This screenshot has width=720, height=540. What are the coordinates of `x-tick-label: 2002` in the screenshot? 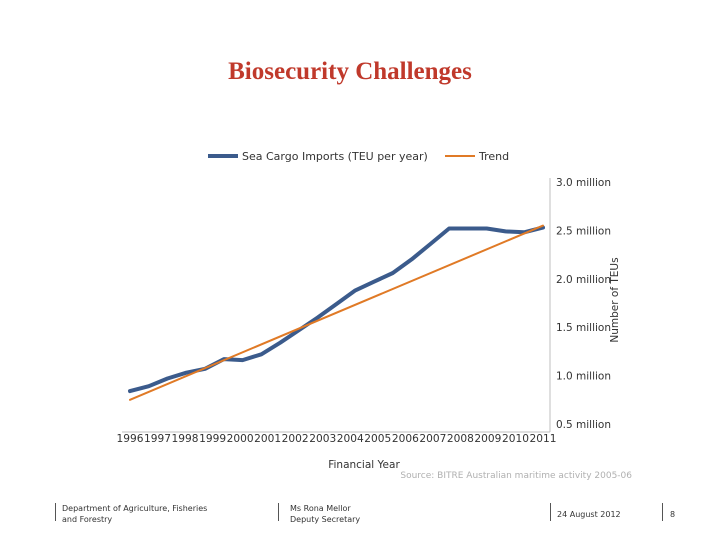 It's located at (295, 439).